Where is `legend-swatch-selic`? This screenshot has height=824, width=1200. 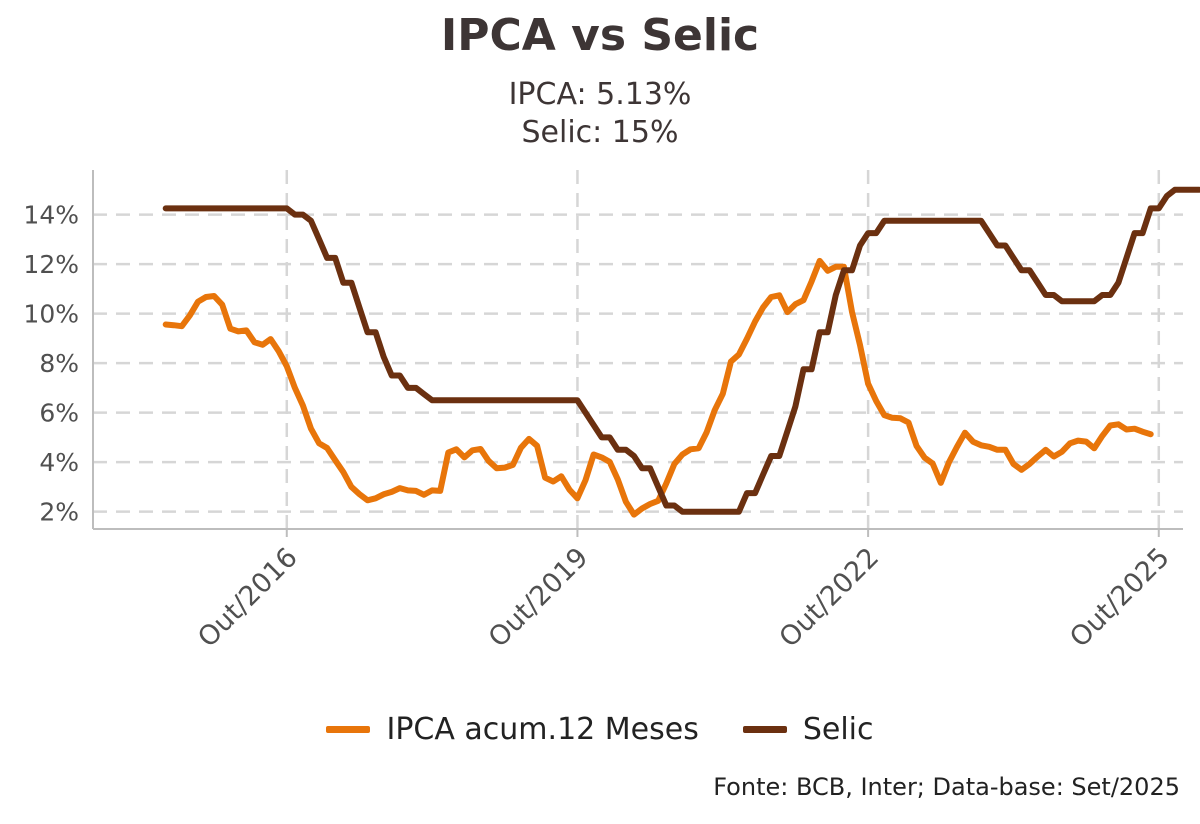
legend-swatch-selic is located at coordinates (764, 729).